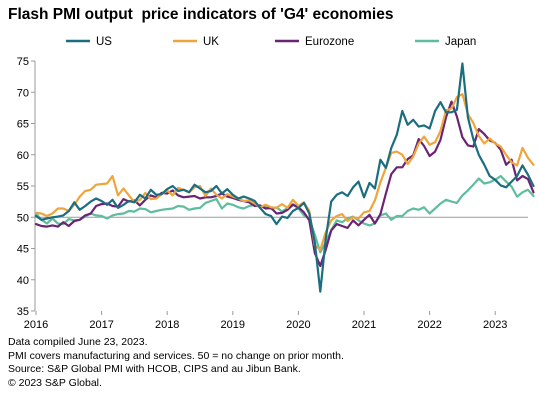 This screenshot has width=539, height=409. What do you see at coordinates (429, 325) in the screenshot?
I see `x-tick-label: 2022` at bounding box center [429, 325].